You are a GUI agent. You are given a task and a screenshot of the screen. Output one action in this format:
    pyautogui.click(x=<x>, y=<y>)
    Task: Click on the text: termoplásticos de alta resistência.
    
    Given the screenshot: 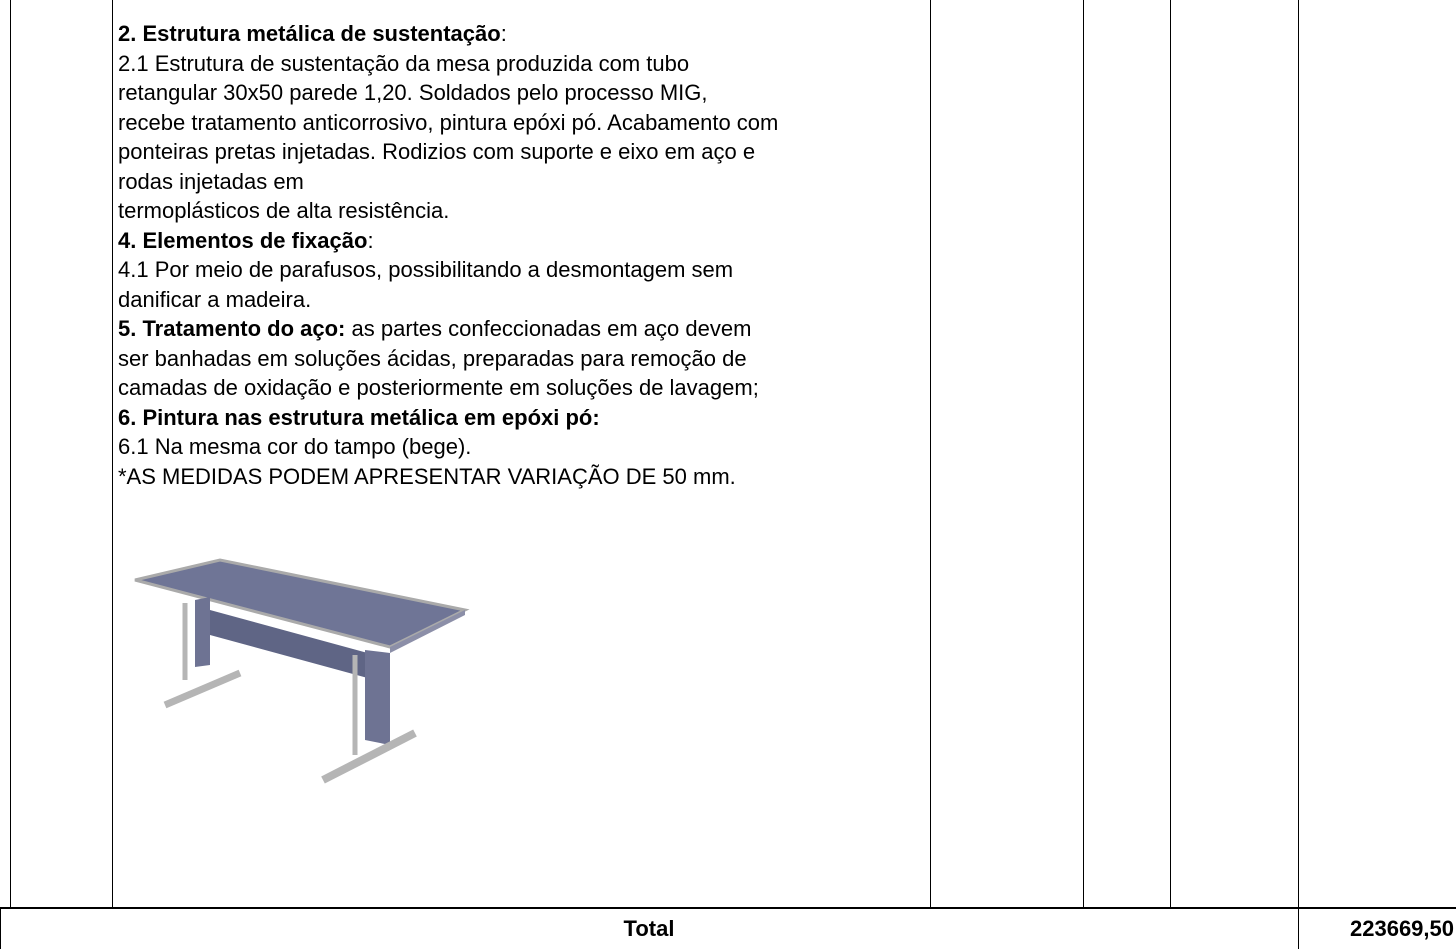 What is the action you would take?
    pyautogui.click(x=284, y=210)
    